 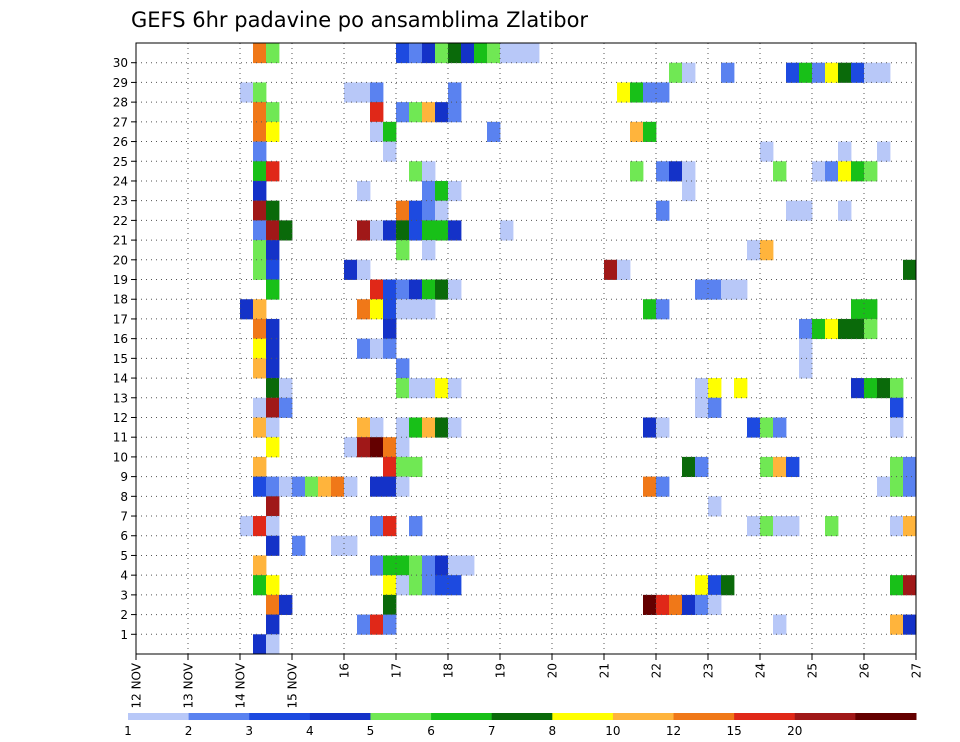 I want to click on y-tick-label: 4, so click(x=124, y=576).